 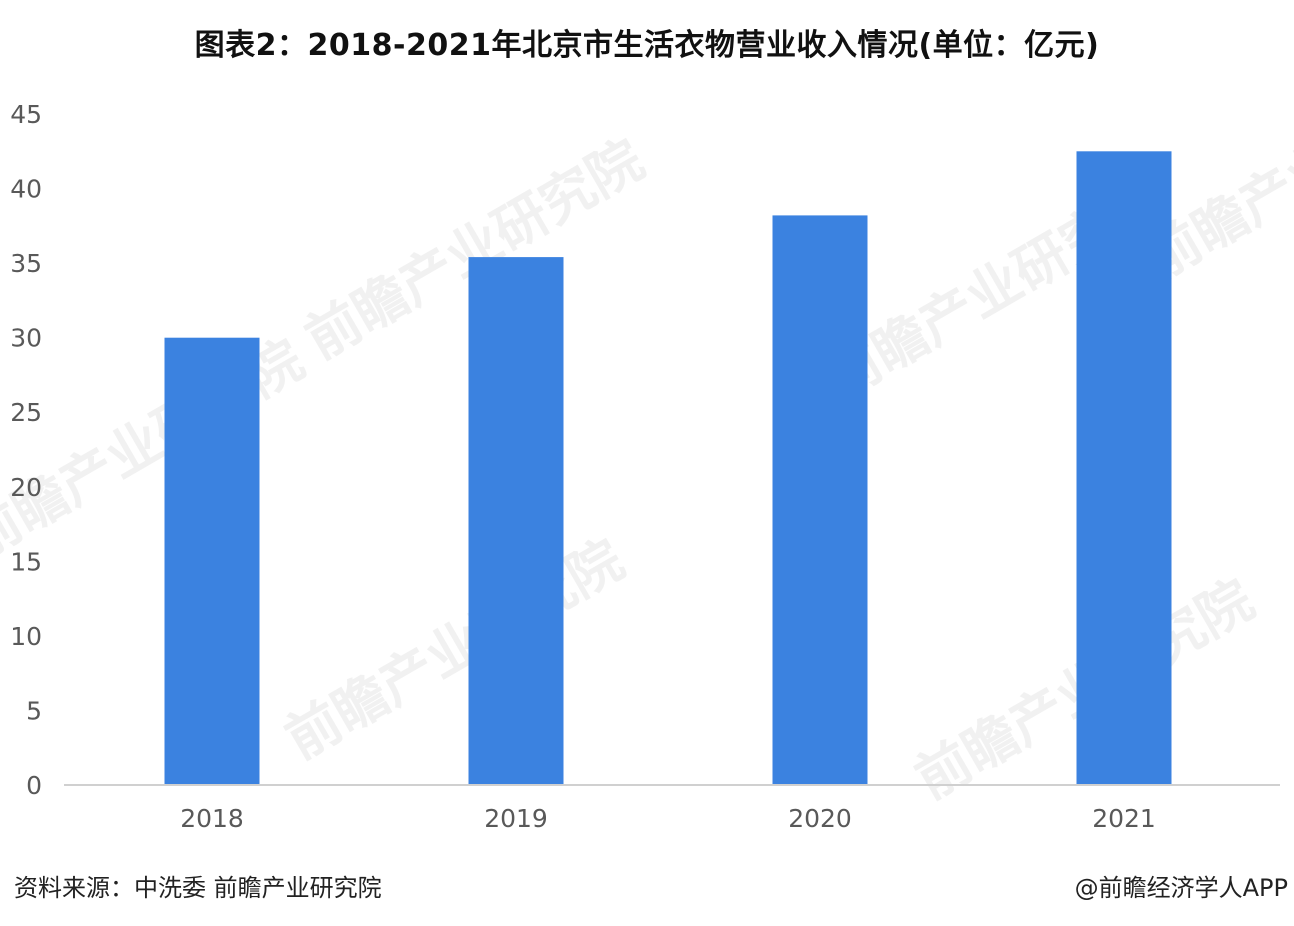 I want to click on brand-note: @前瞻经济学人APP, so click(x=1181, y=888).